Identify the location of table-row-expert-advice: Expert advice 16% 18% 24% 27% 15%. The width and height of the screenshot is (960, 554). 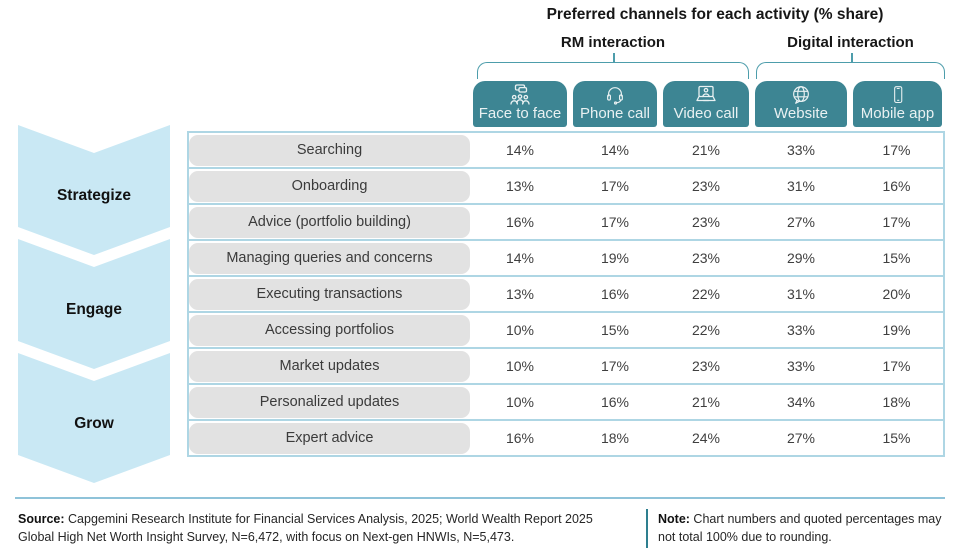
(566, 437).